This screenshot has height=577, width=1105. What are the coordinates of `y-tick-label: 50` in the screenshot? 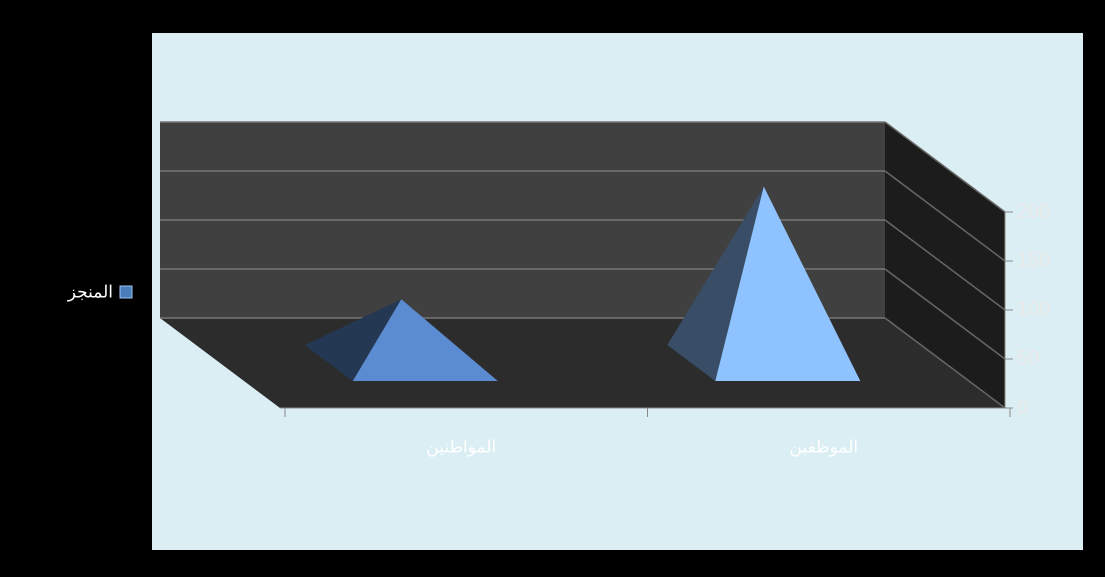 It's located at (1028, 358).